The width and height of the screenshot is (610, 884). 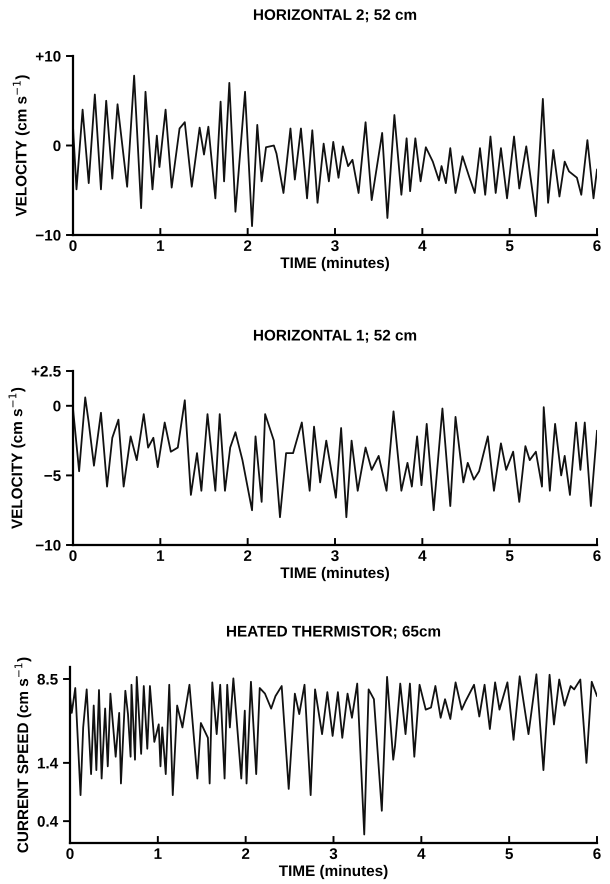 I want to click on y-tick-label: 1.4, so click(x=48, y=763).